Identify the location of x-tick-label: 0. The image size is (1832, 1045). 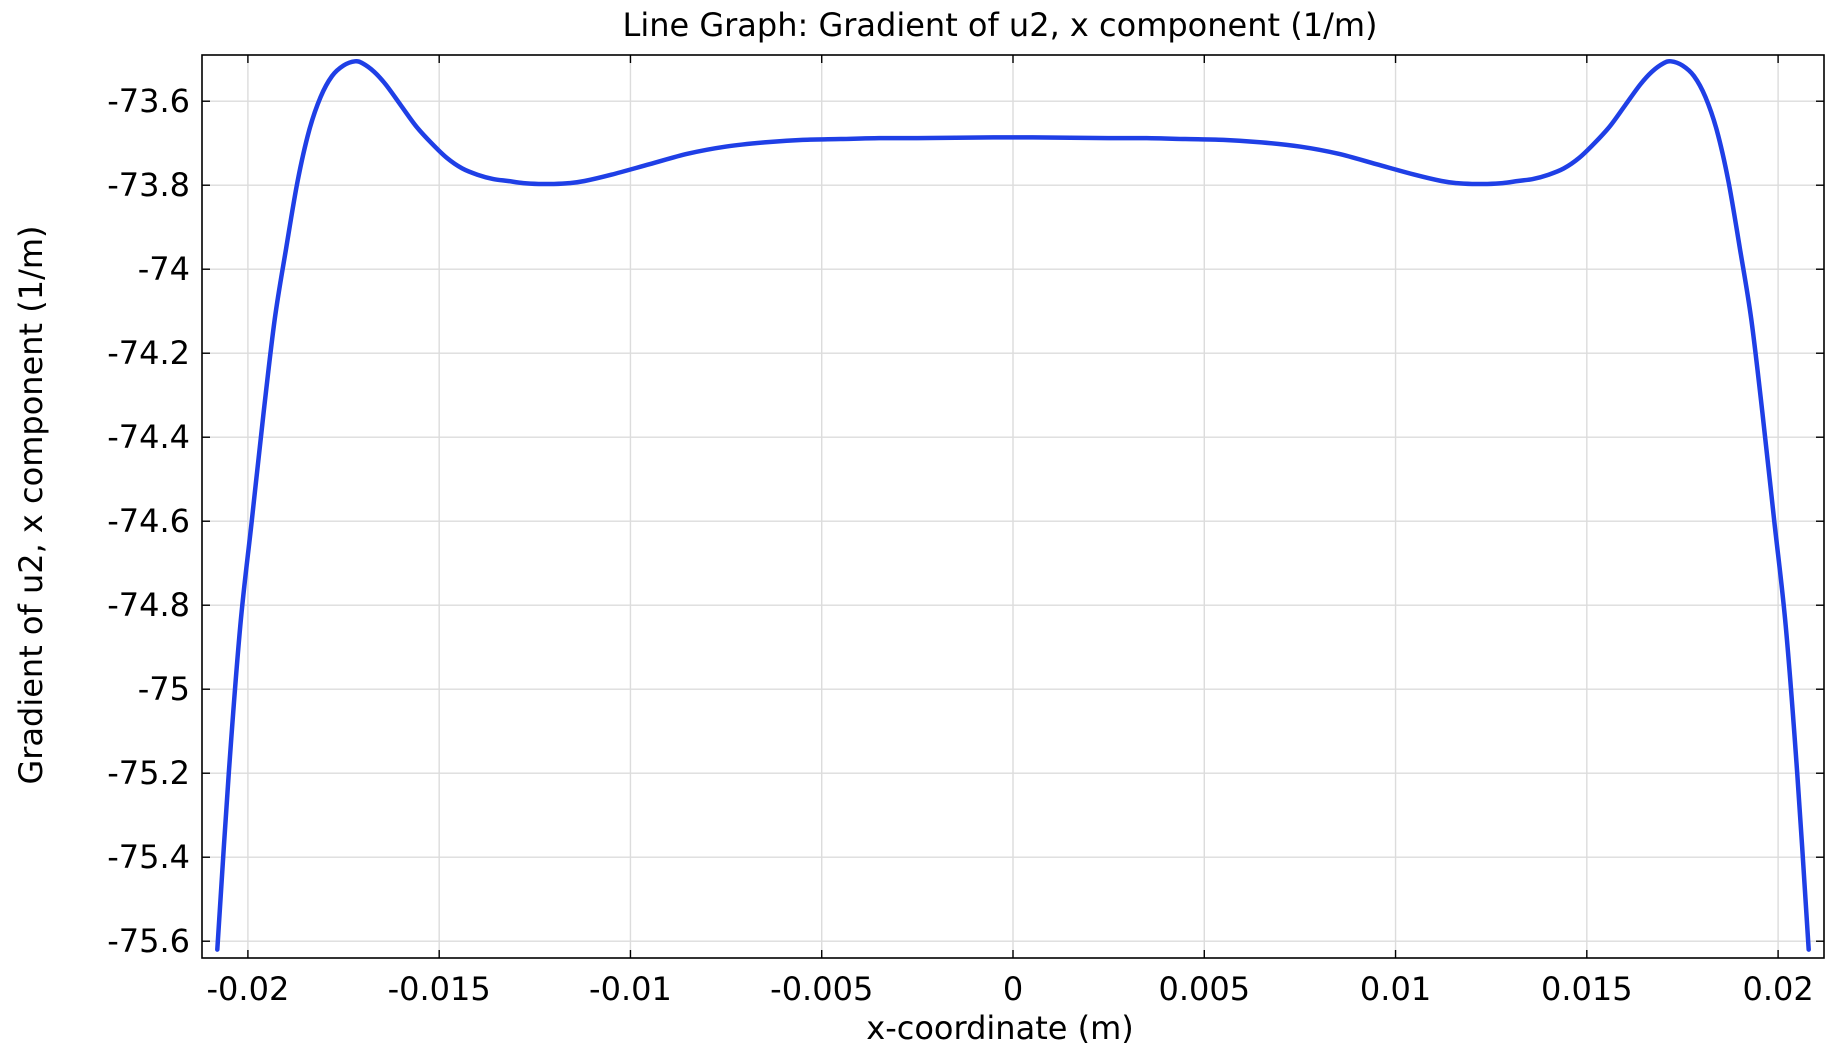
(1013, 989).